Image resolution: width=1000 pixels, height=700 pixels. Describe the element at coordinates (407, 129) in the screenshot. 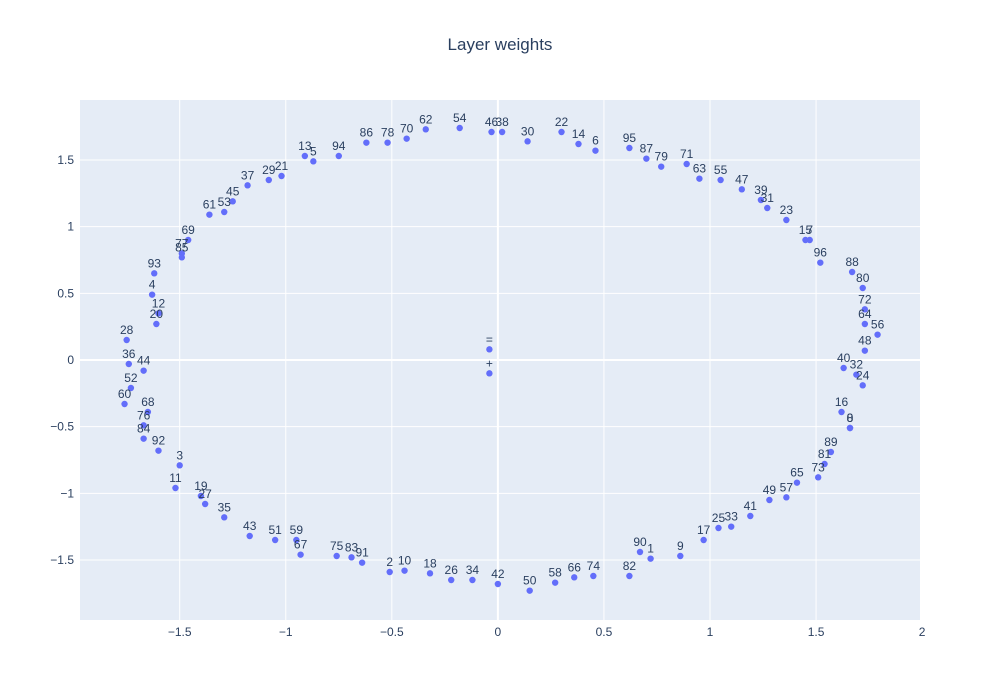

I see `data-point-label: 70` at that location.